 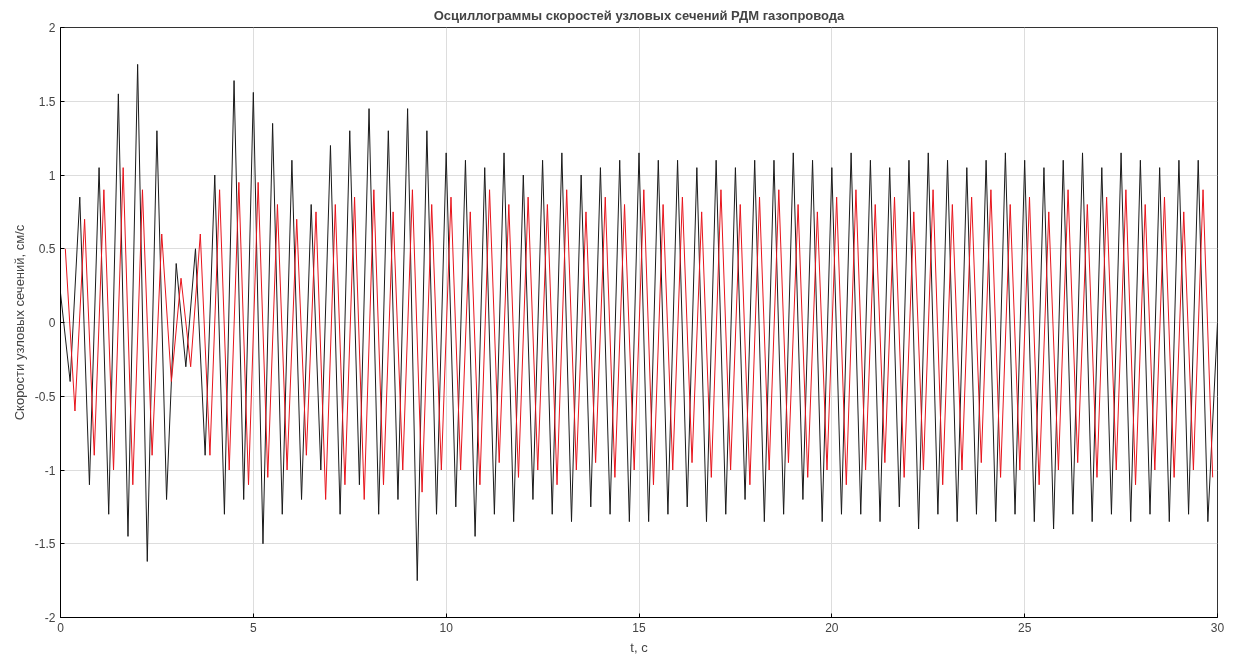 What do you see at coordinates (52, 323) in the screenshot?
I see `y-tick-label: 0` at bounding box center [52, 323].